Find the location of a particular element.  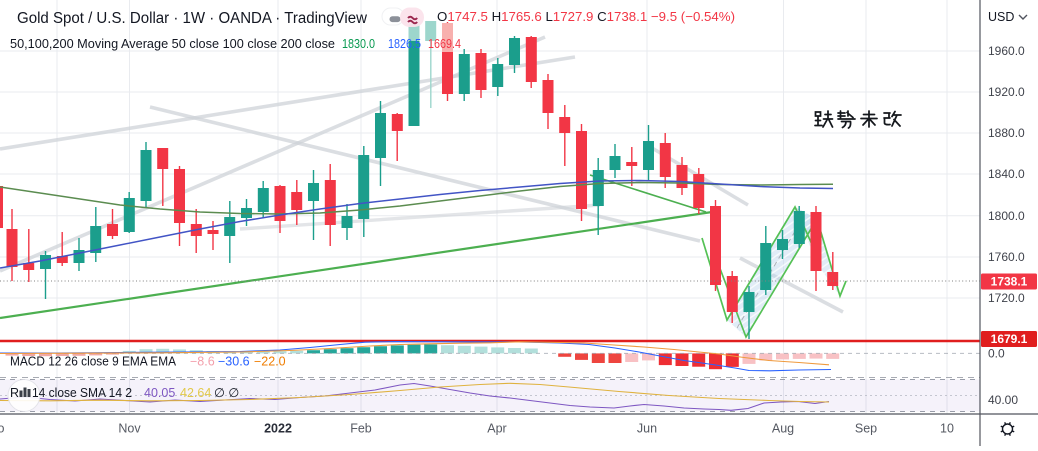

svg-text: Jun is located at coordinates (647, 429).